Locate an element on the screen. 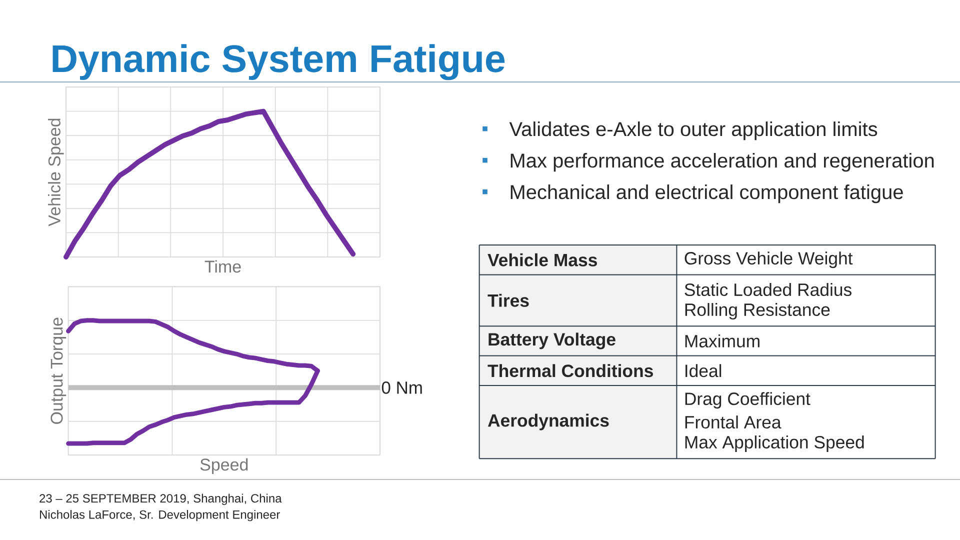 The width and height of the screenshot is (960, 540). ref-line-label: 0 Nm is located at coordinates (402, 387).